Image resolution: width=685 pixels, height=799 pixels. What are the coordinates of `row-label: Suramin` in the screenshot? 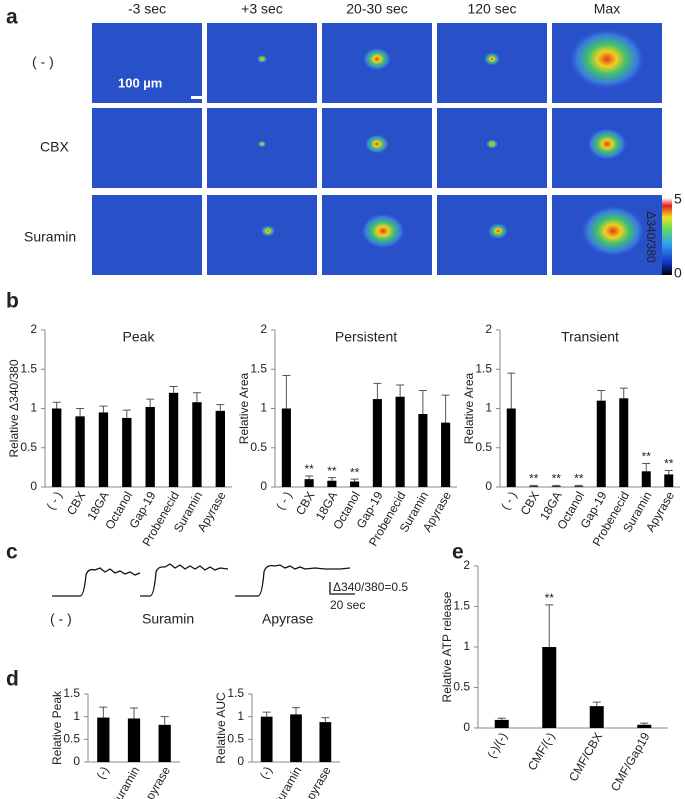 It's located at (50, 237).